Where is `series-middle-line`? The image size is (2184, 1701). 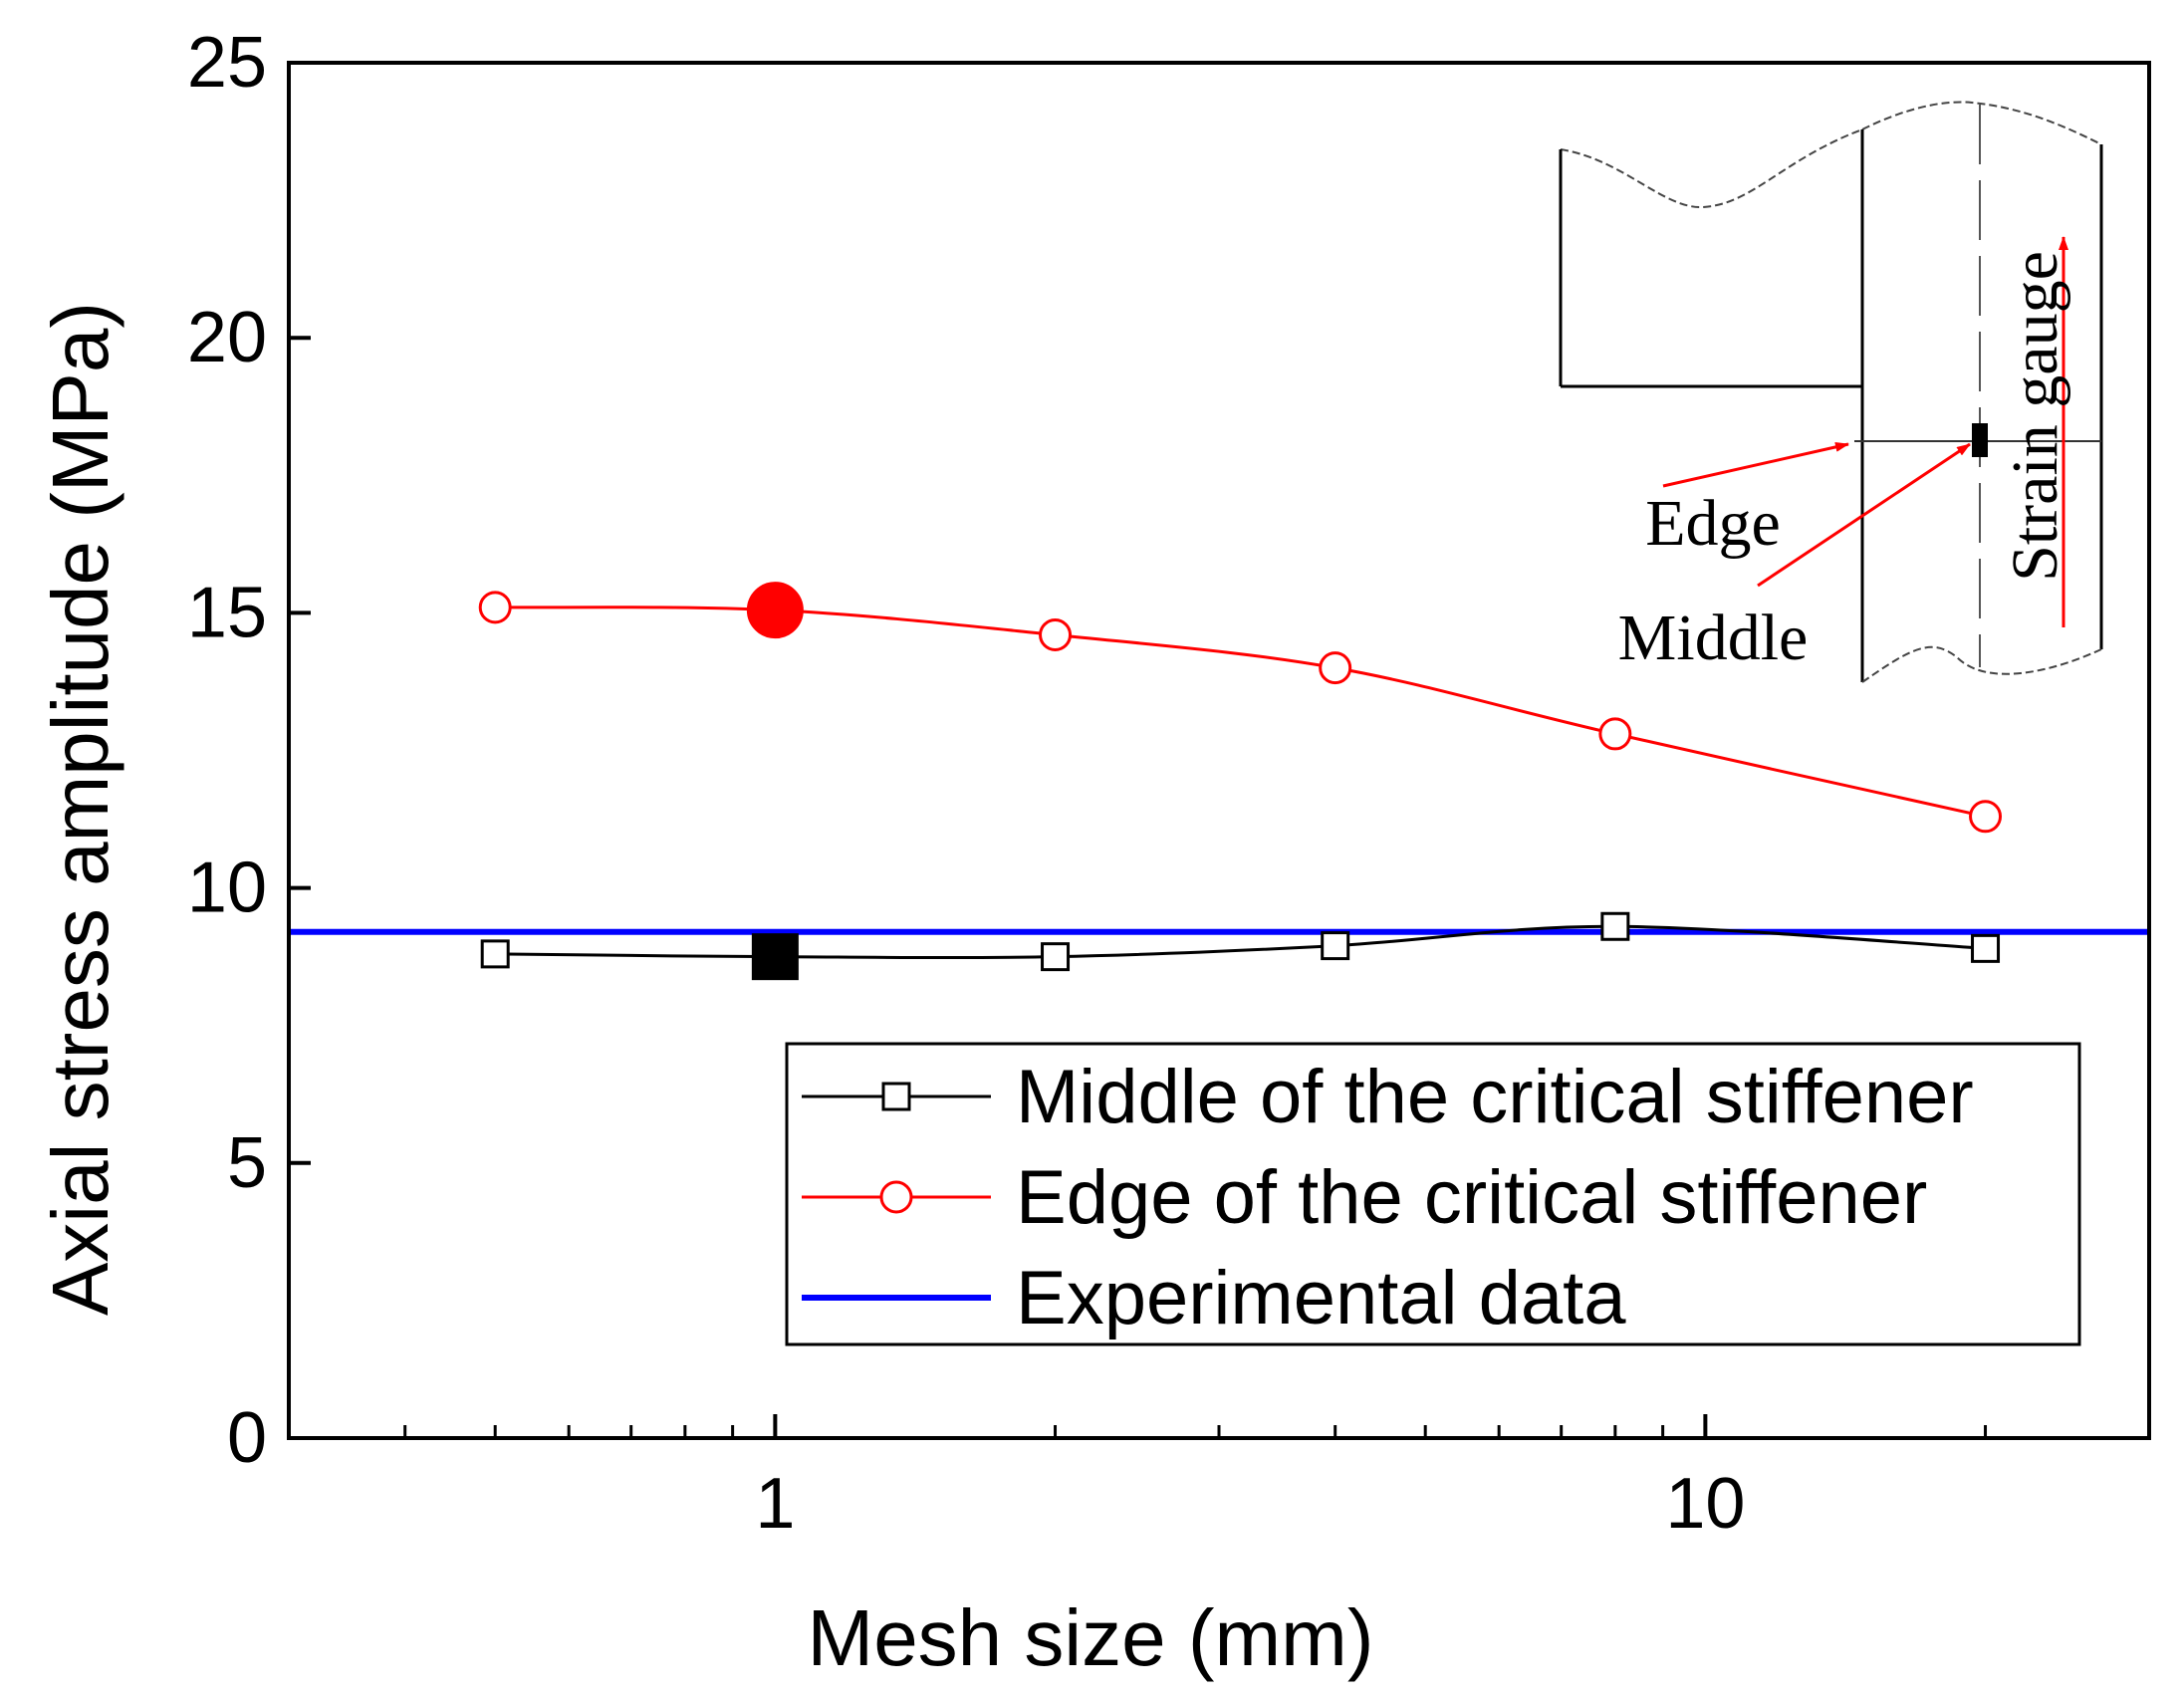 series-middle-line is located at coordinates (1240, 942).